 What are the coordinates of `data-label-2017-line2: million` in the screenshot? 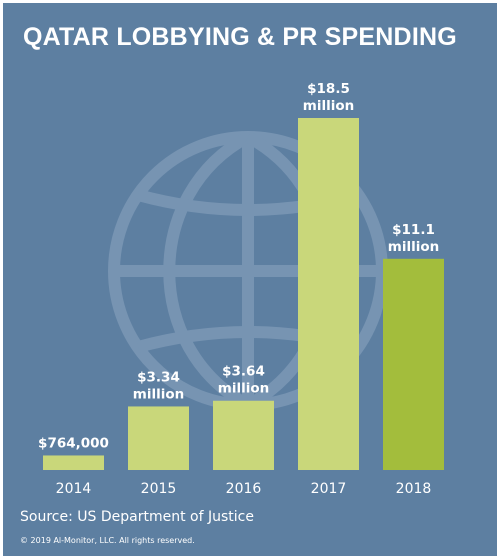 It's located at (328, 106).